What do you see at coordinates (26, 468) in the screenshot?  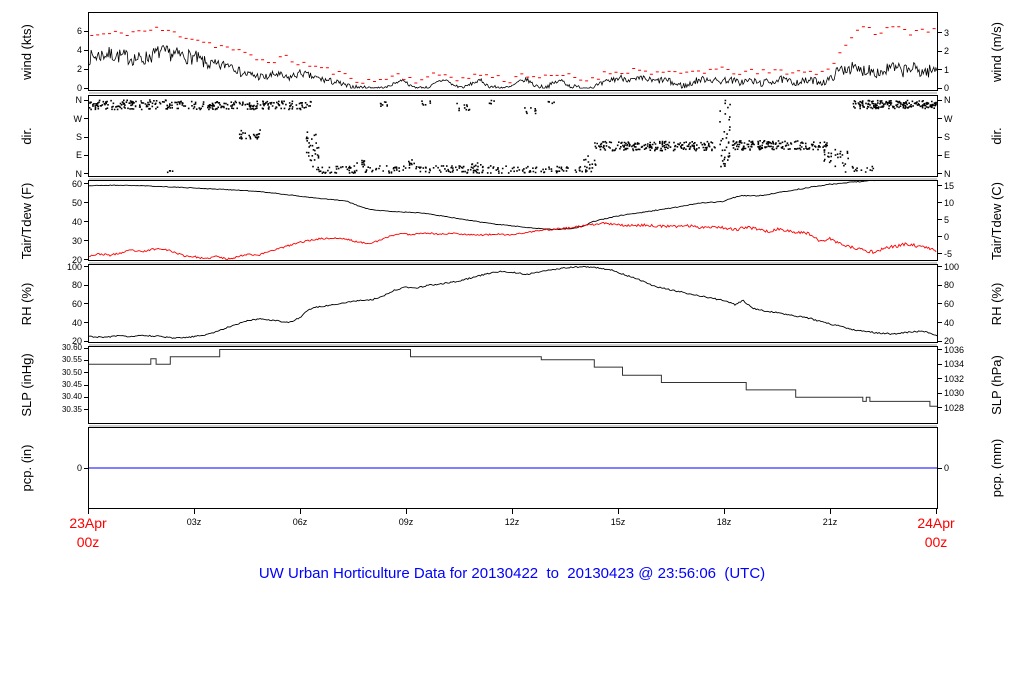 I see `axis-title-left-pcp: pcp. (in)` at bounding box center [26, 468].